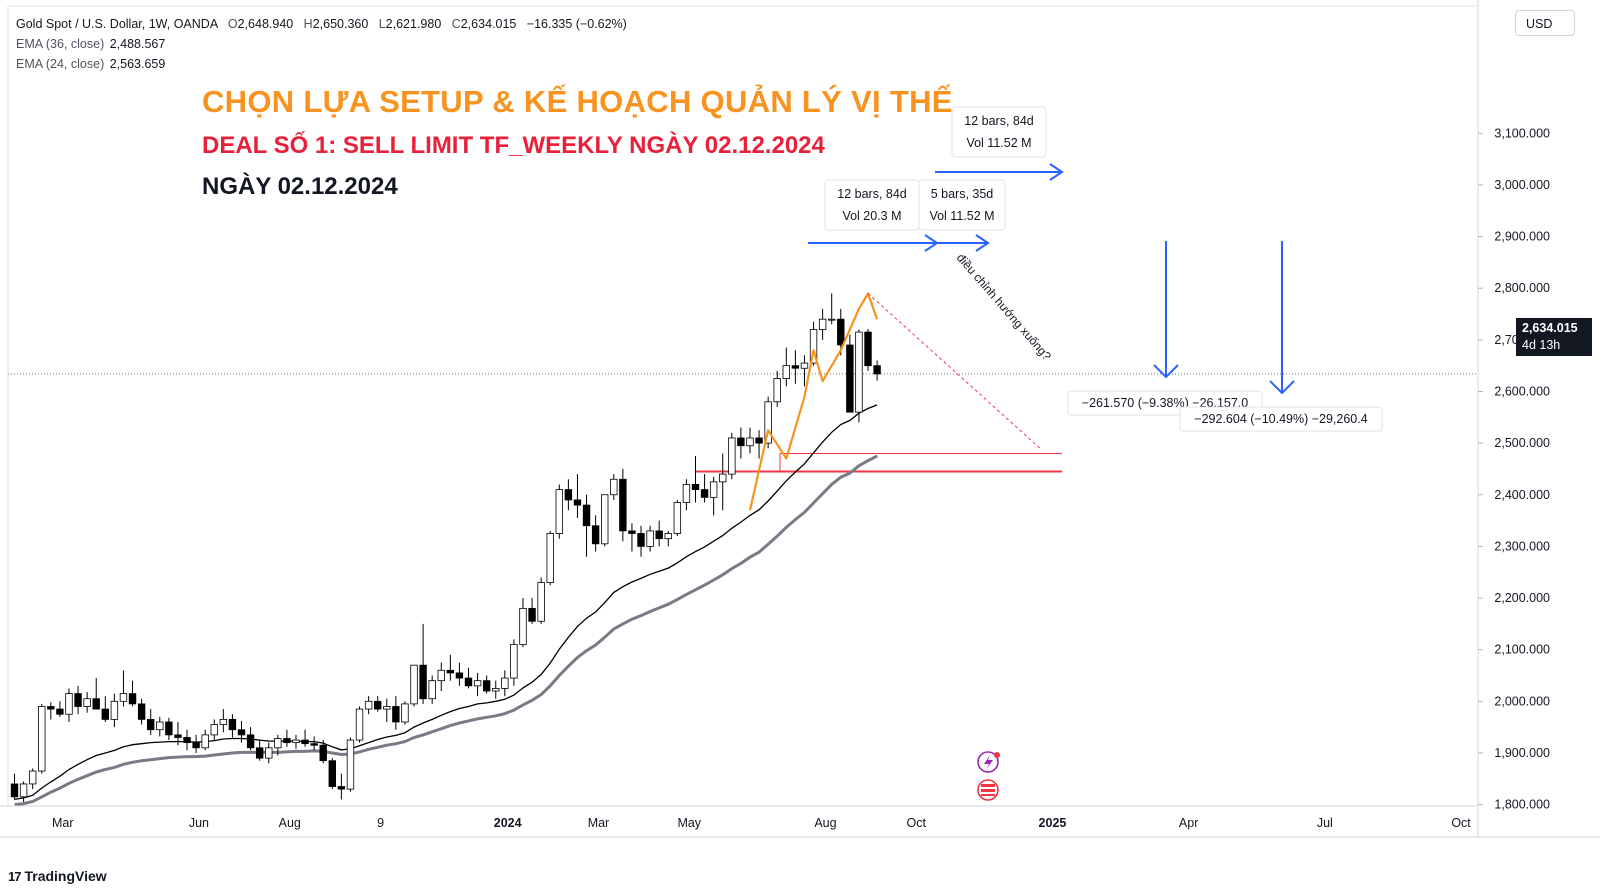  I want to click on guides, so click(743, 423).